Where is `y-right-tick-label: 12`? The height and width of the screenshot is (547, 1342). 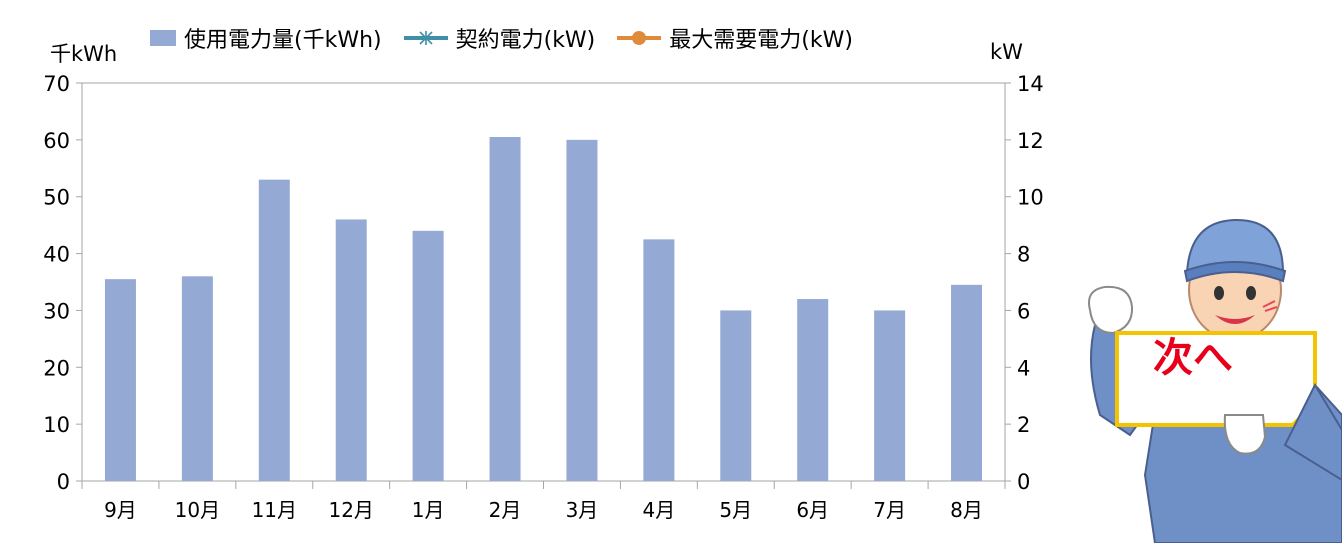
y-right-tick-label: 12 is located at coordinates (1030, 141).